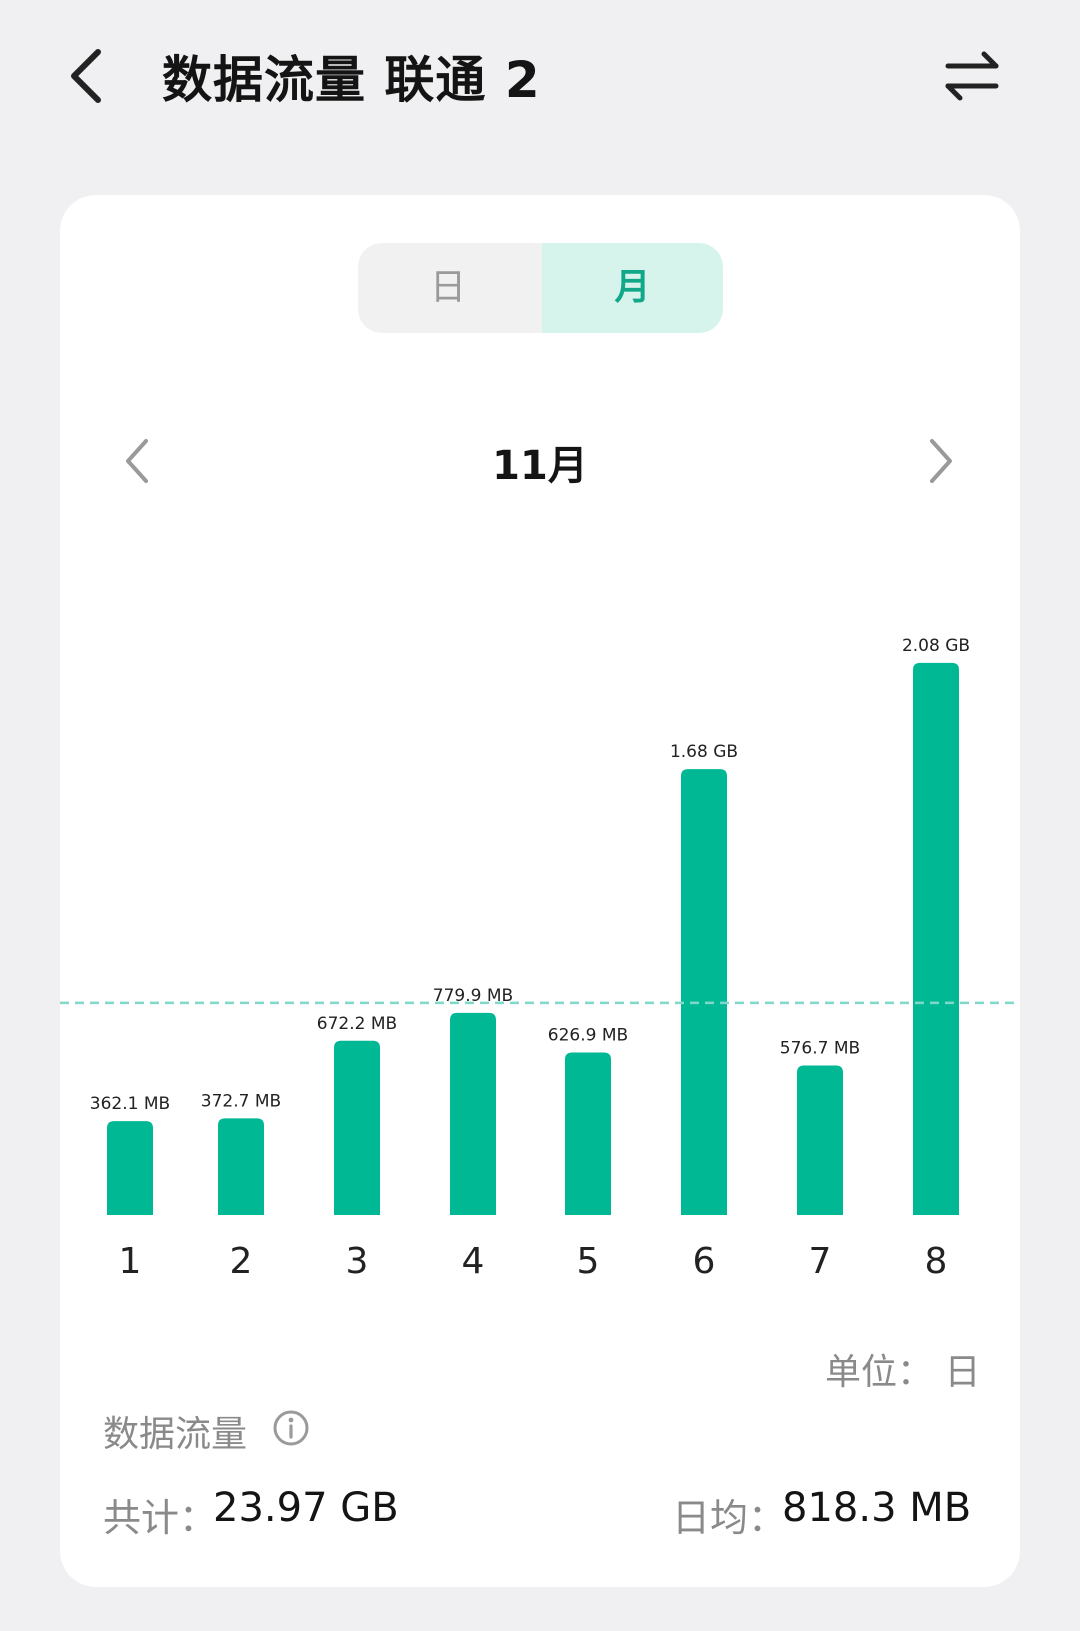 This screenshot has height=1631, width=1080. I want to click on next-month-button, so click(940, 461).